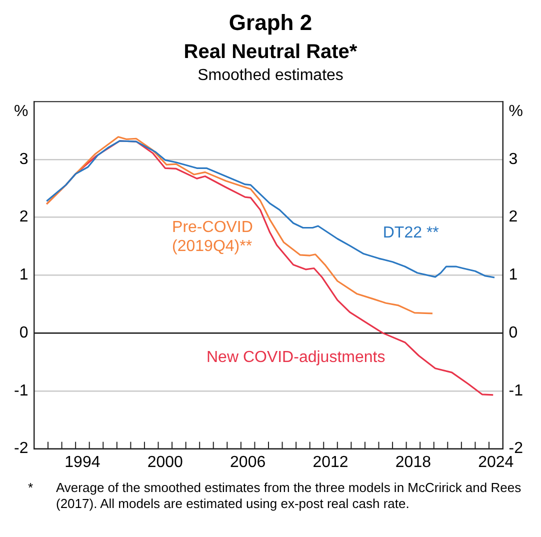 The height and width of the screenshot is (537, 541). I want to click on series-label: Pre-COVID (2019Q4)**, so click(212, 236).